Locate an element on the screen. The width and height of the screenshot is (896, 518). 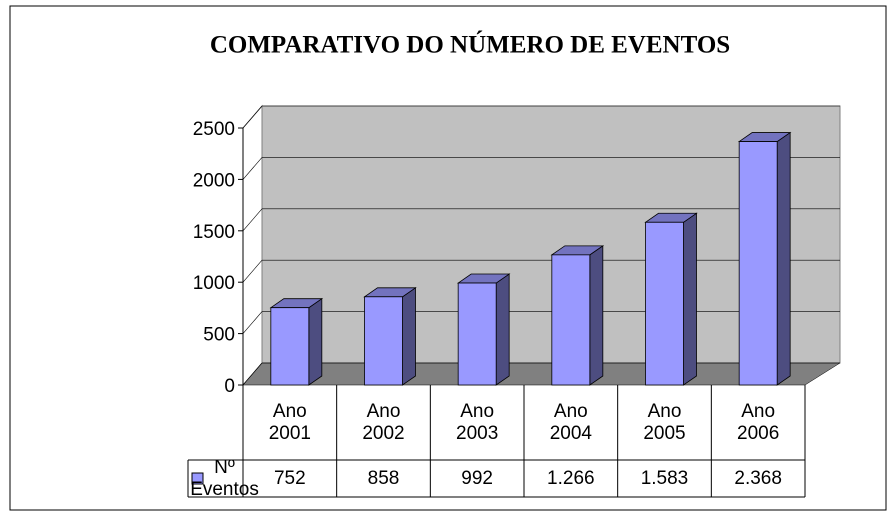
value-label: 752 is located at coordinates (289, 478).